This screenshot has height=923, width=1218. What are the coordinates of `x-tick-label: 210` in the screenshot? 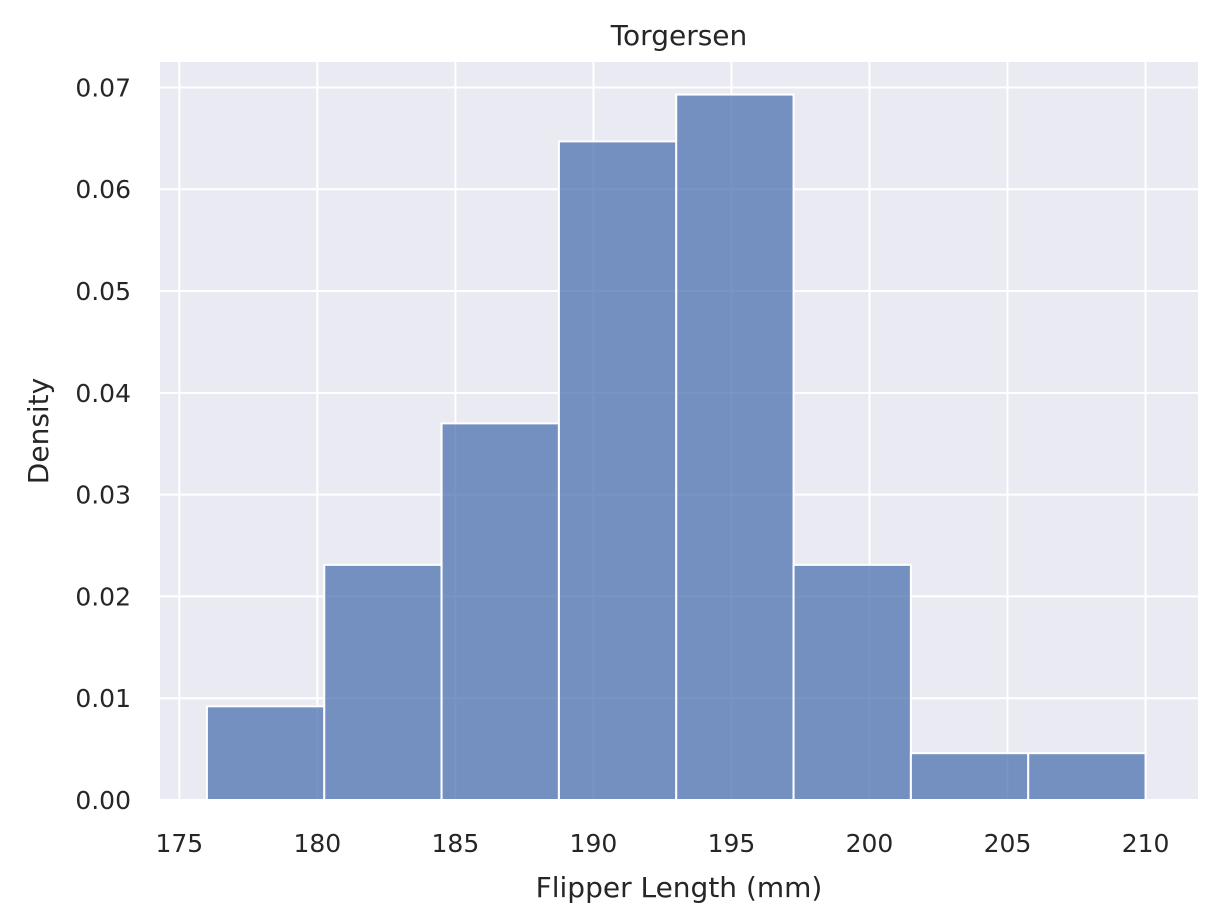 It's located at (1146, 843).